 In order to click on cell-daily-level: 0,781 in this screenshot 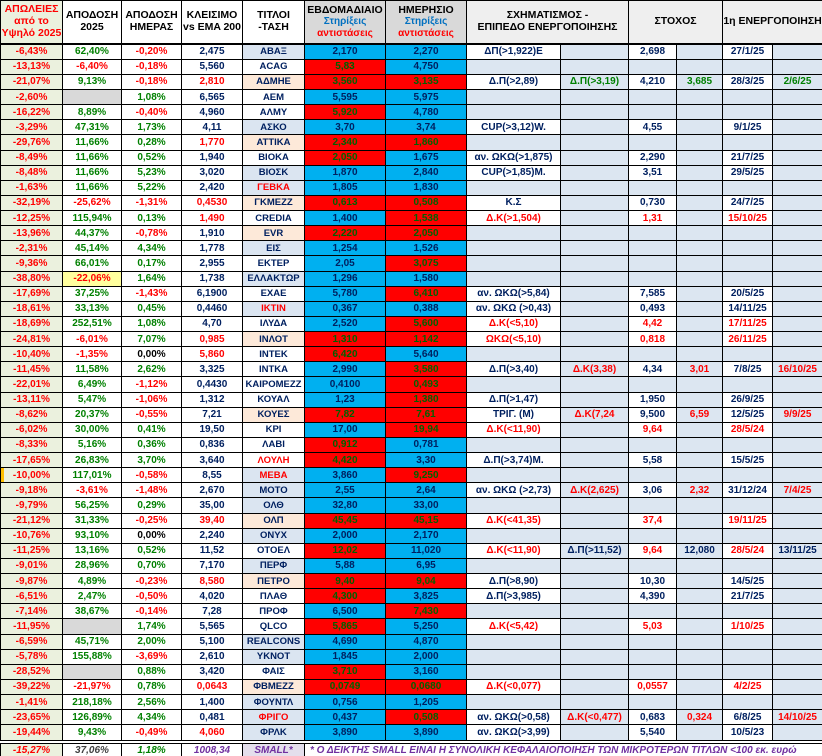, I will do `click(426, 445)`.